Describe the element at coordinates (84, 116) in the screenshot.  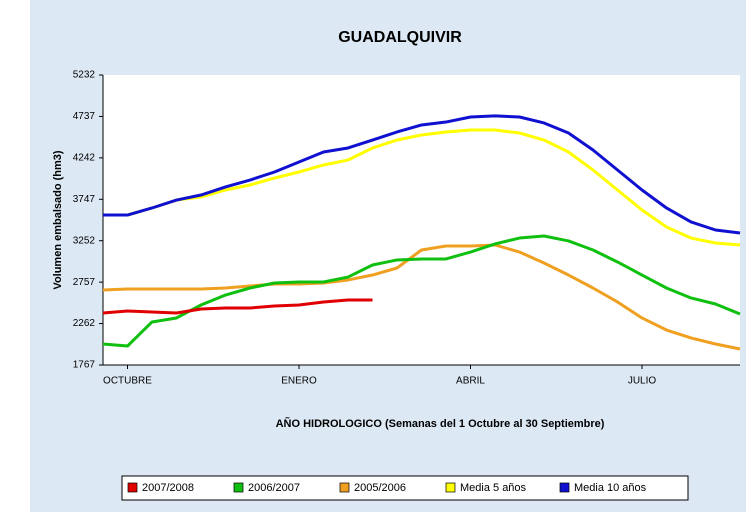
I see `y-tick-label: 4737` at that location.